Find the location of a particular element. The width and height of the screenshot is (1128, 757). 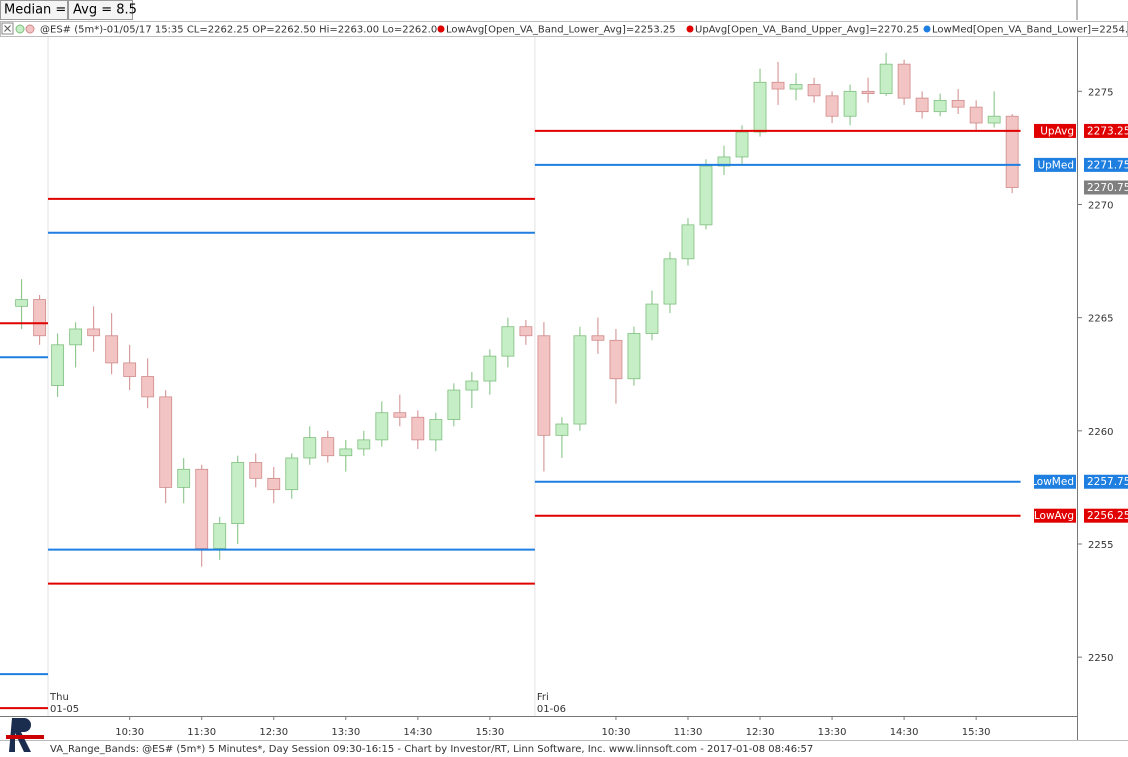

last-price: 2270.75 is located at coordinates (1107, 188).